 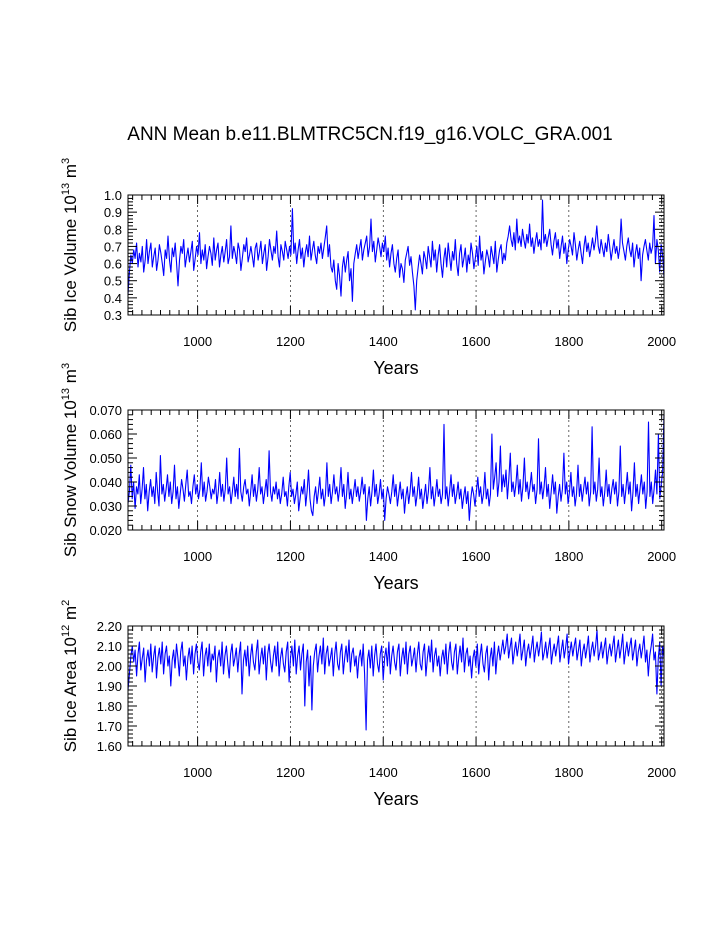 What do you see at coordinates (113, 298) in the screenshot?
I see `y-tick-label: 0.4` at bounding box center [113, 298].